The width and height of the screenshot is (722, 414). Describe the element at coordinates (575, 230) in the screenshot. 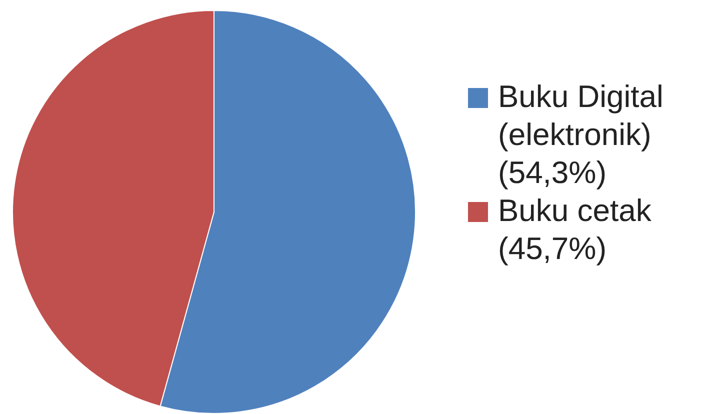

I see `legend-label: Buku cetak (45,7%)` at that location.